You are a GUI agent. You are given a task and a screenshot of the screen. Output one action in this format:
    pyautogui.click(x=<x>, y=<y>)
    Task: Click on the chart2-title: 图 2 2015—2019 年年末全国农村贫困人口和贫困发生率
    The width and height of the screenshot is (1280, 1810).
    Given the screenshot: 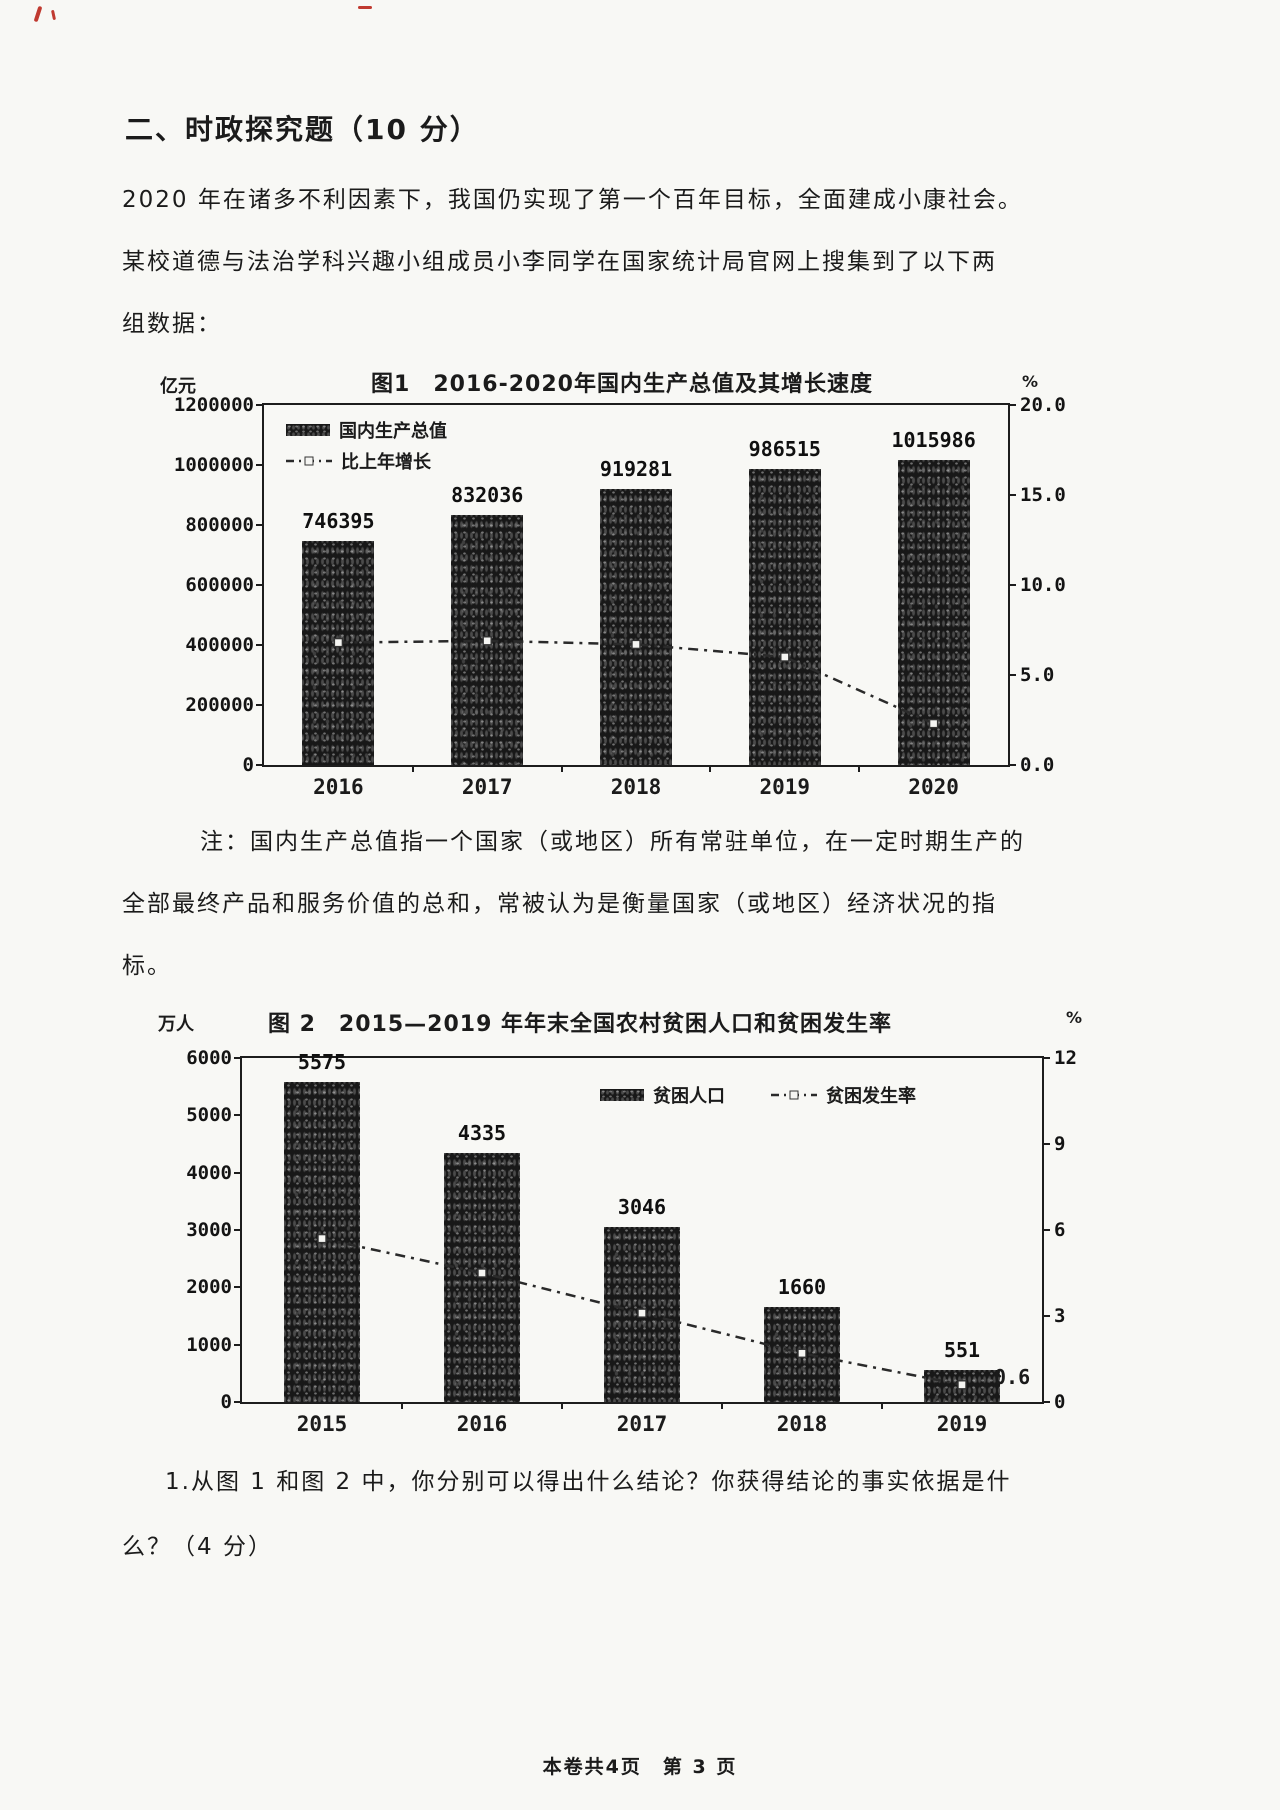 What is the action you would take?
    pyautogui.click(x=580, y=1024)
    